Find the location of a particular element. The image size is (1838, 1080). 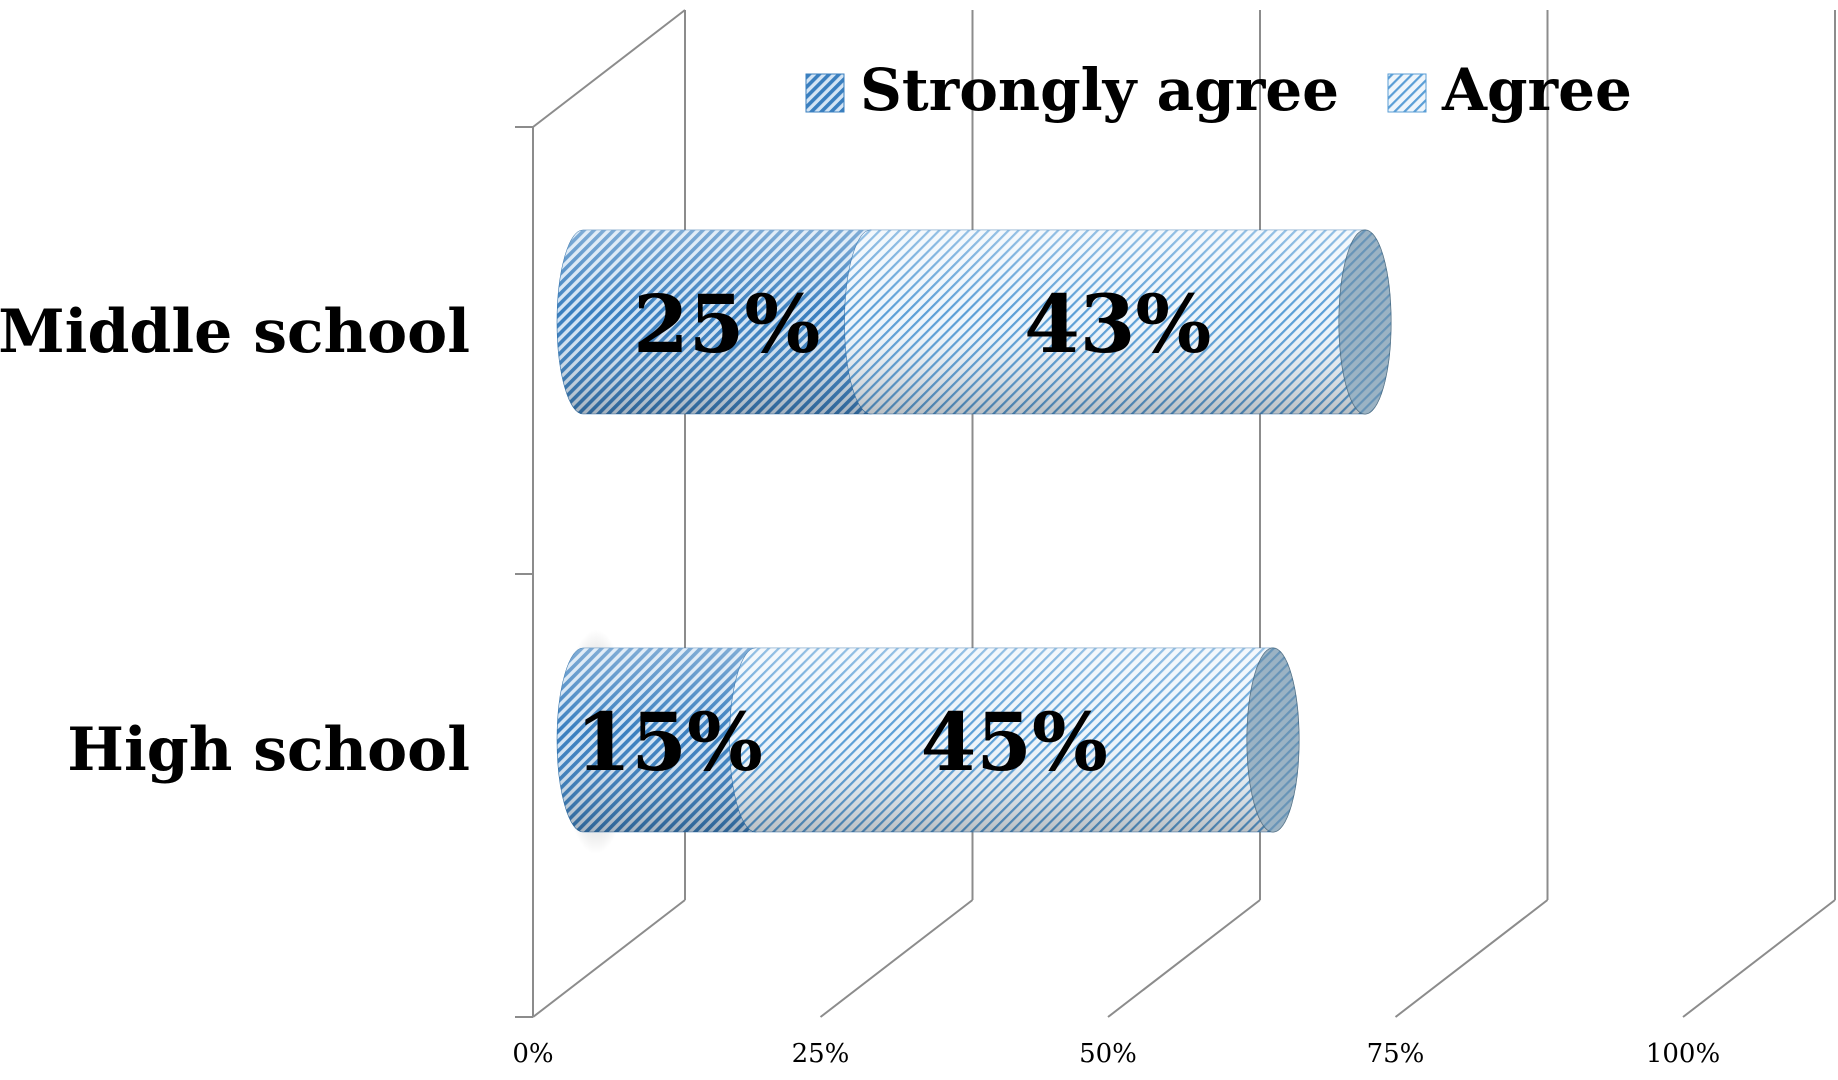

left-wall-top-edge is located at coordinates (609, 68).